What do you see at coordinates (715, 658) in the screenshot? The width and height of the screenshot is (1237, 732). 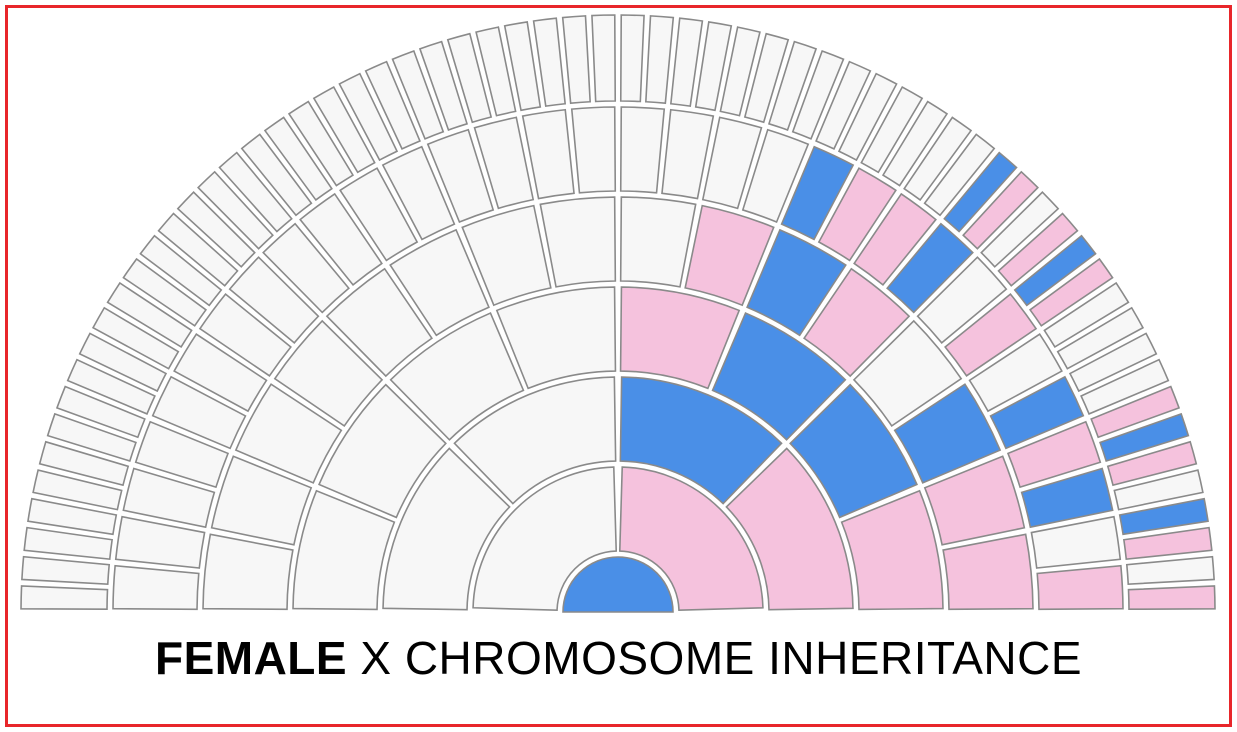 I see `title-rest: X CHROMOSOME INHERITANCE` at bounding box center [715, 658].